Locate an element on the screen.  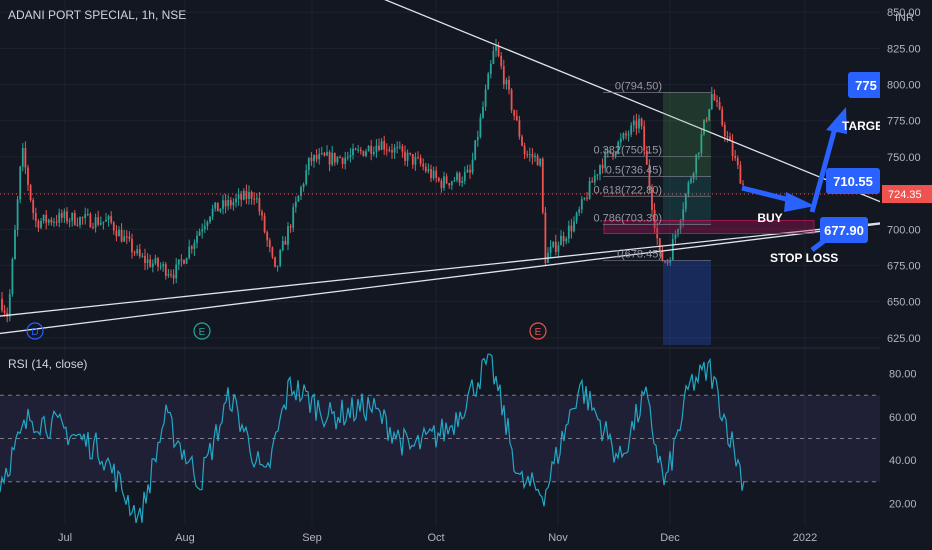
price-tick-label: 850.00 is located at coordinates (904, 13).